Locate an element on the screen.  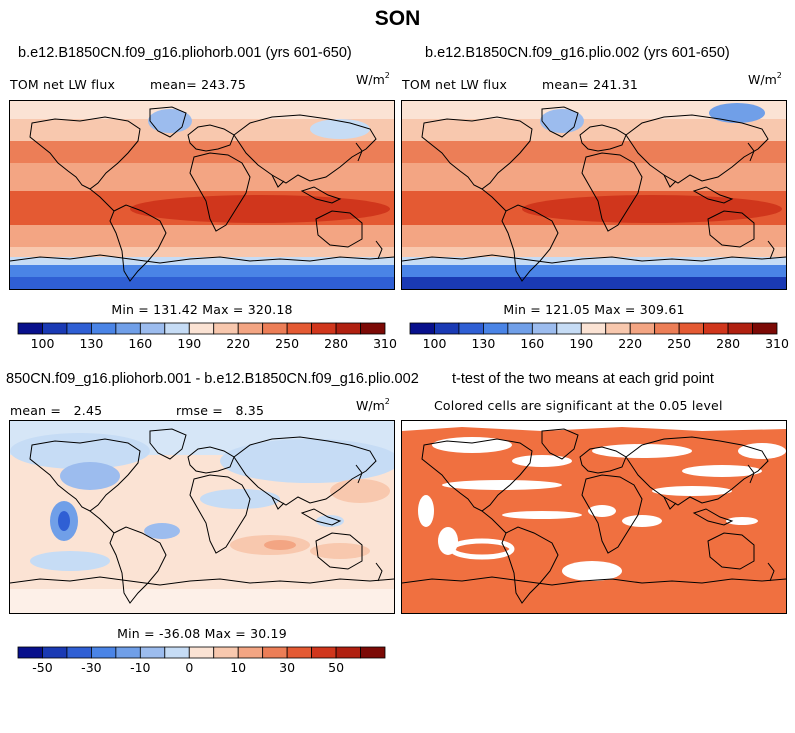
bottom-left-mean: mean = 2.45 is located at coordinates (56, 410).